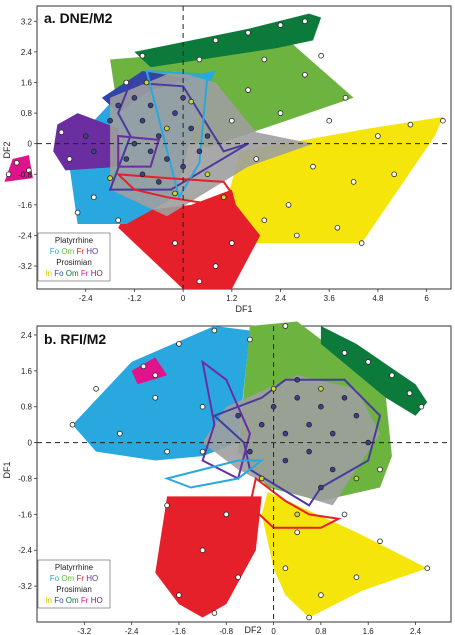  What do you see at coordinates (7, 149) in the screenshot?
I see `y-axis-label: DF2` at bounding box center [7, 149].